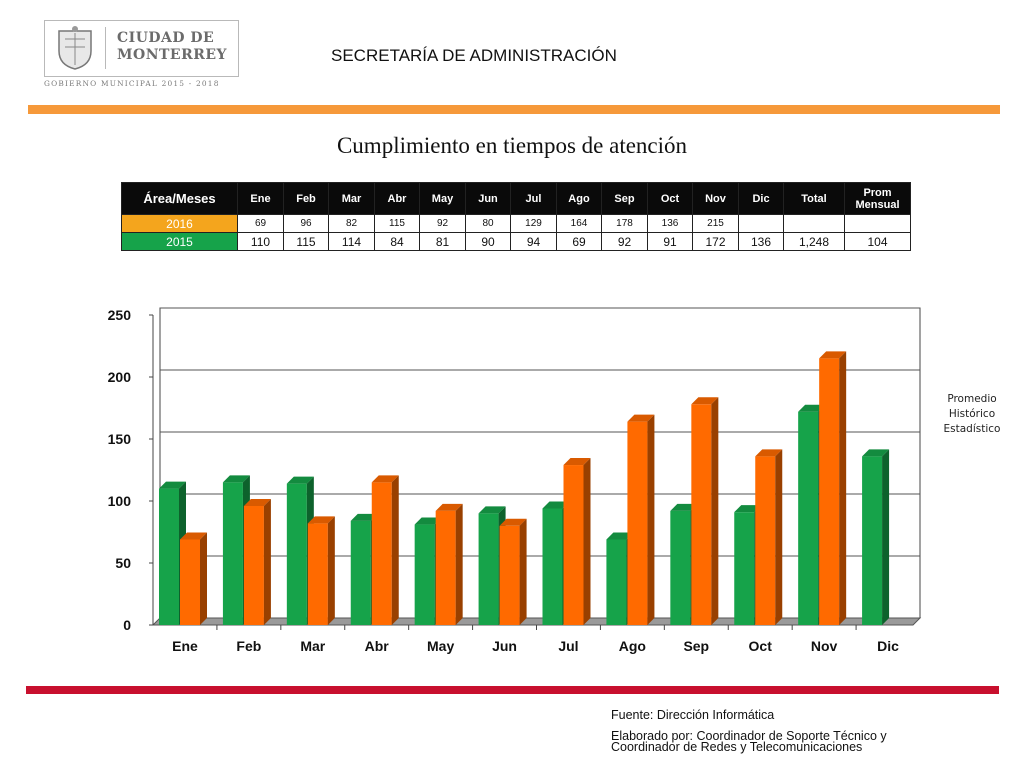  Describe the element at coordinates (306, 241) in the screenshot. I see `table-cell: 115` at that location.